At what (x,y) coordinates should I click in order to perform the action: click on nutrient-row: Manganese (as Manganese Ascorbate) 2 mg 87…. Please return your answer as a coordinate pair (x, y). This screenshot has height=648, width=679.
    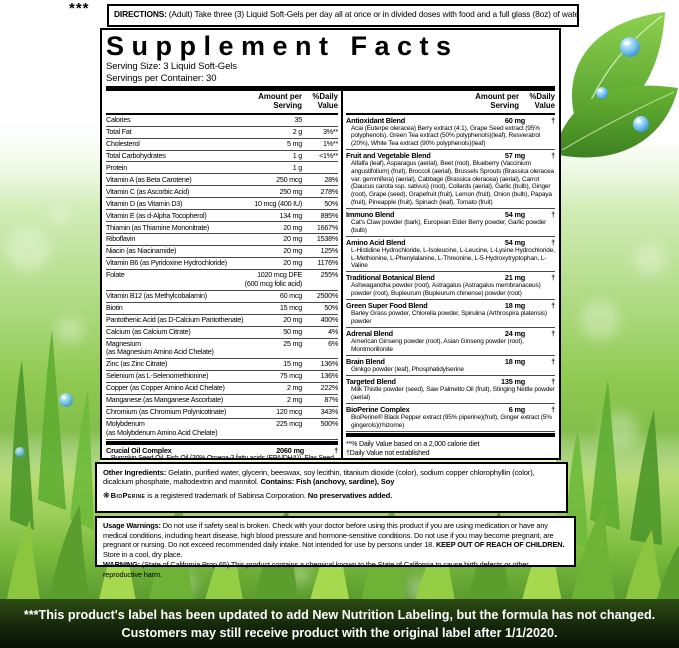
    Looking at the image, I should click on (222, 401).